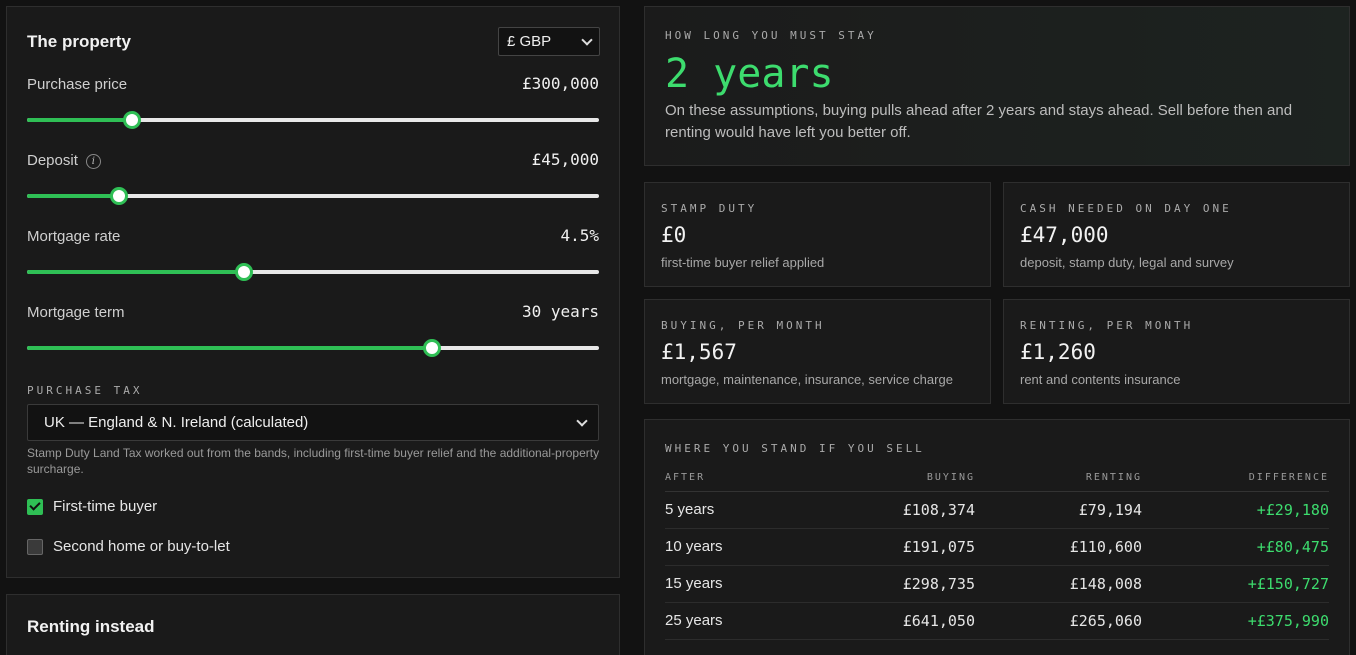 This screenshot has height=655, width=1356. What do you see at coordinates (749, 74) in the screenshot?
I see `stay-years: 2 years` at bounding box center [749, 74].